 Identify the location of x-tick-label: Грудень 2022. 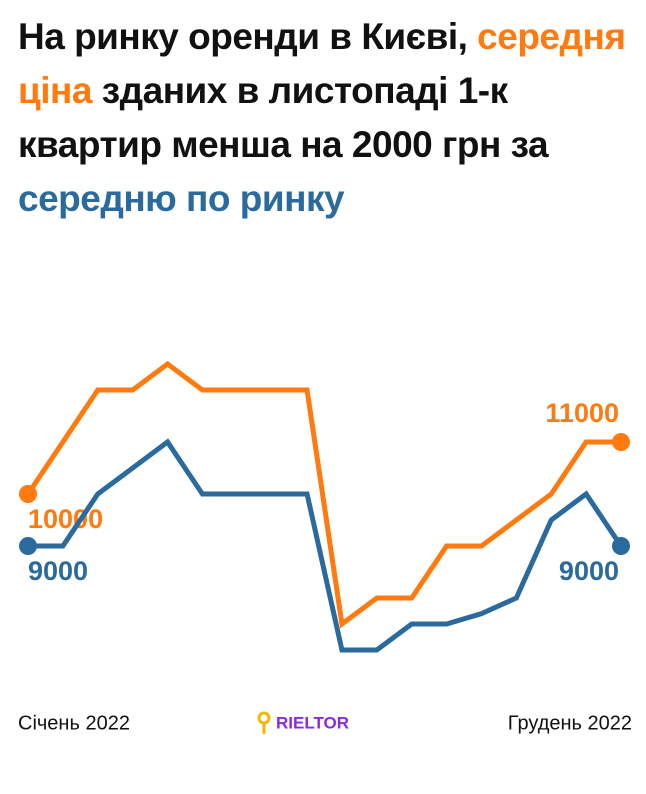
(570, 723).